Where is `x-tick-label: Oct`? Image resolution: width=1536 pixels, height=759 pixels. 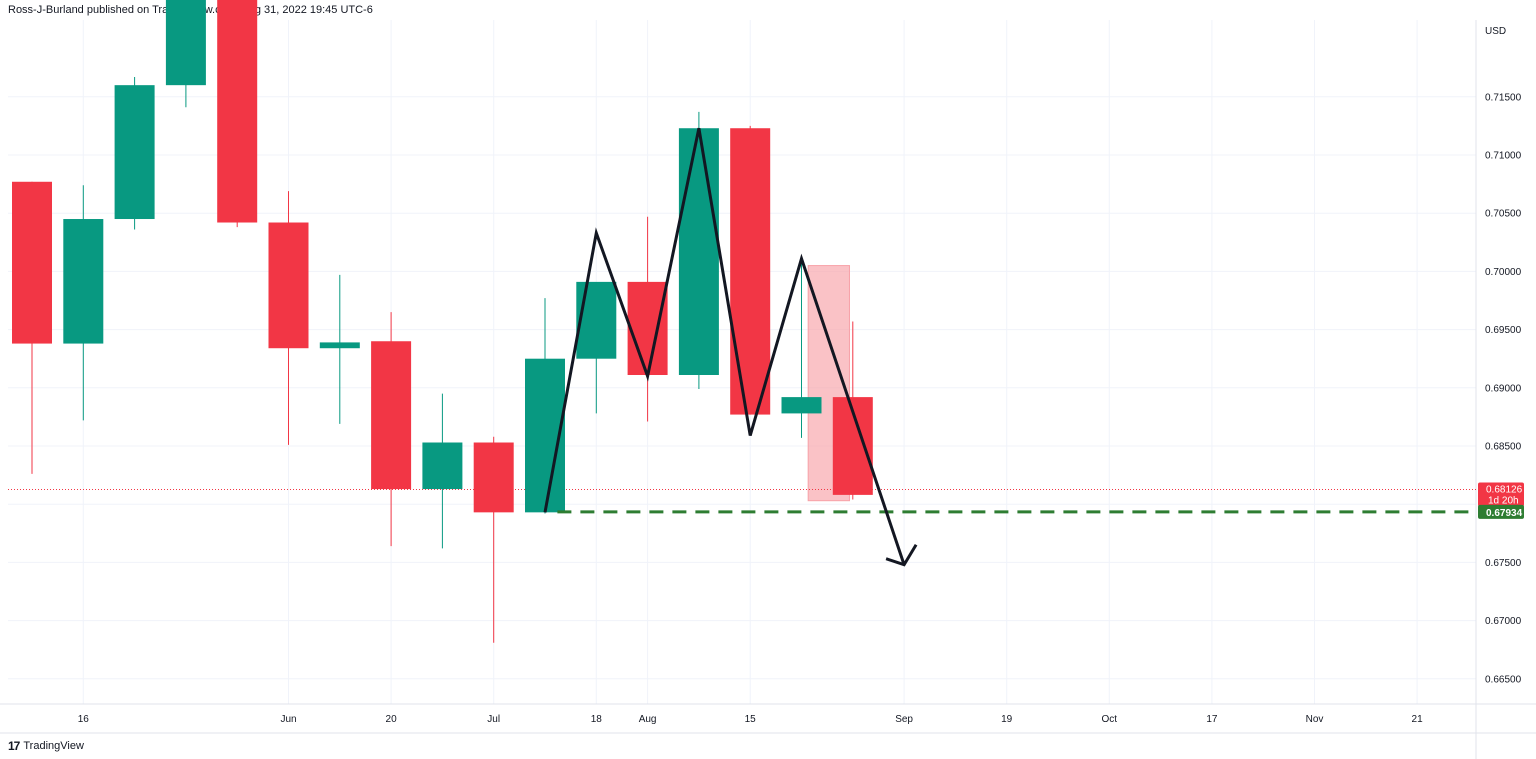 x-tick-label: Oct is located at coordinates (1110, 719).